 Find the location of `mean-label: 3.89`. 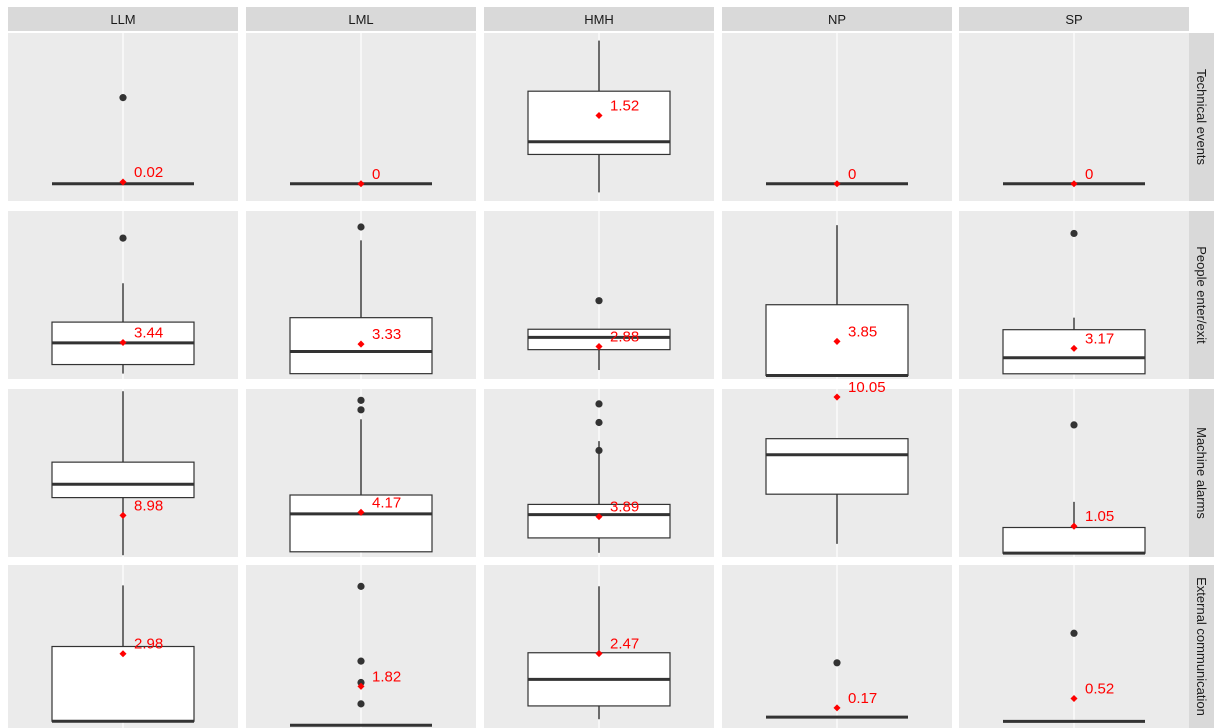

mean-label: 3.89 is located at coordinates (624, 507).